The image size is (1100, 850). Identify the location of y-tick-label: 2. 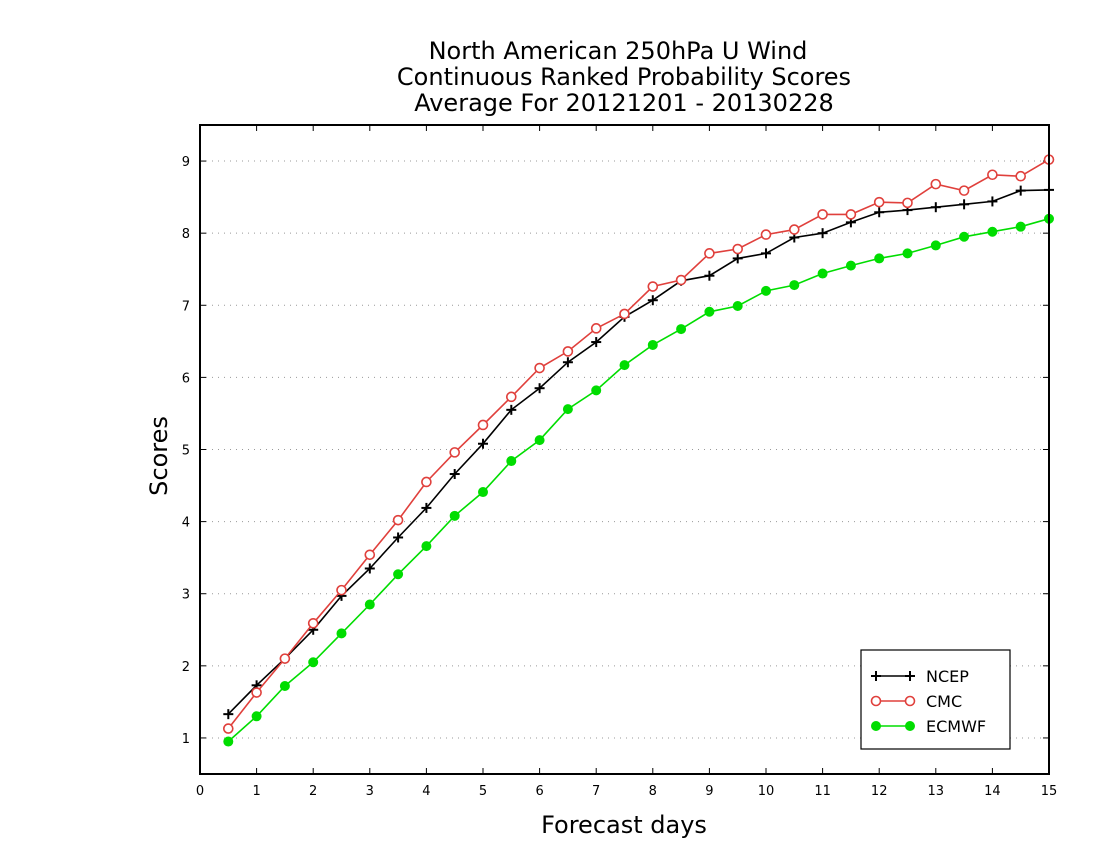
(186, 667).